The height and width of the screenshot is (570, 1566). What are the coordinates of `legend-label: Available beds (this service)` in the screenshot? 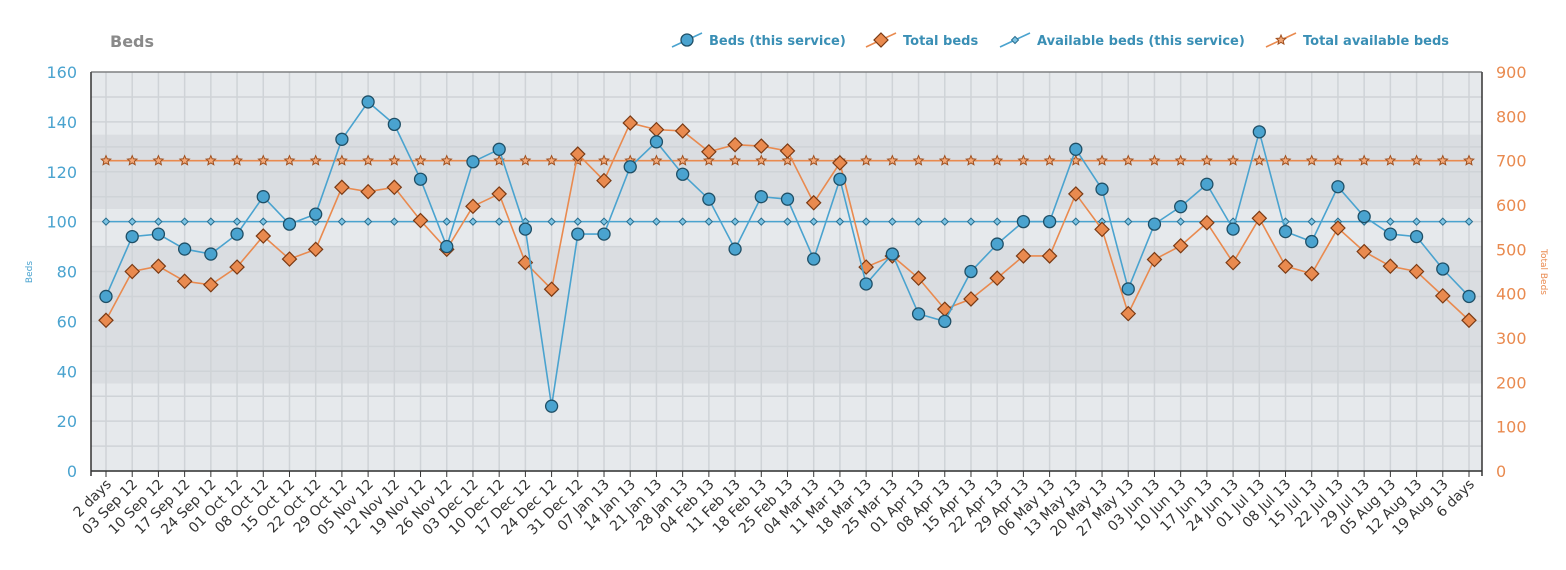 It's located at (1141, 41).